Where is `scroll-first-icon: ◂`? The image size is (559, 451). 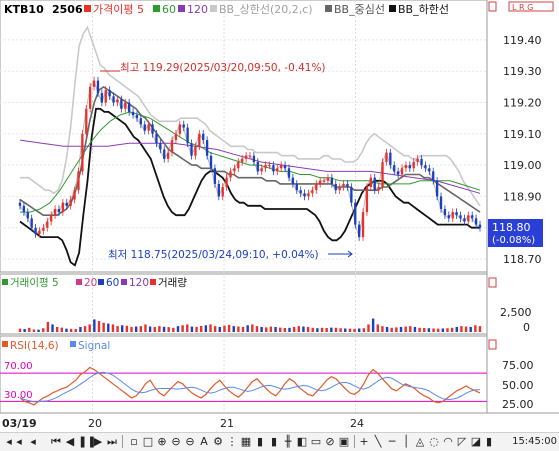 scroll-first-icon: ◂ is located at coordinates (9, 441).